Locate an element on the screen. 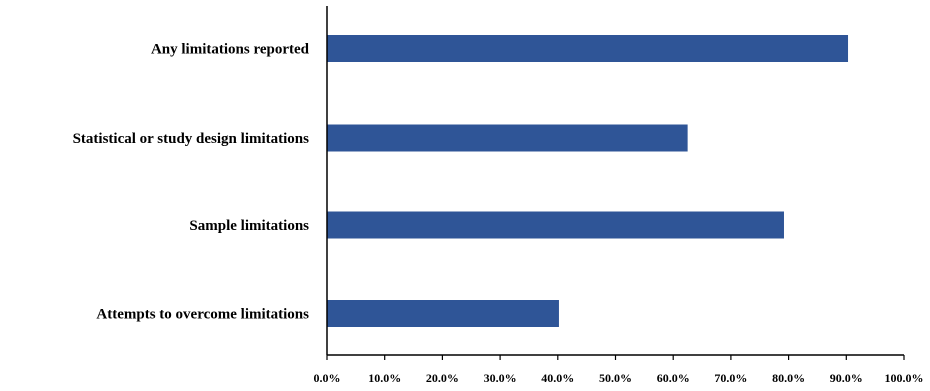 Image resolution: width=930 pixels, height=391 pixels. x-tick-label: 90.0% is located at coordinates (846, 378).